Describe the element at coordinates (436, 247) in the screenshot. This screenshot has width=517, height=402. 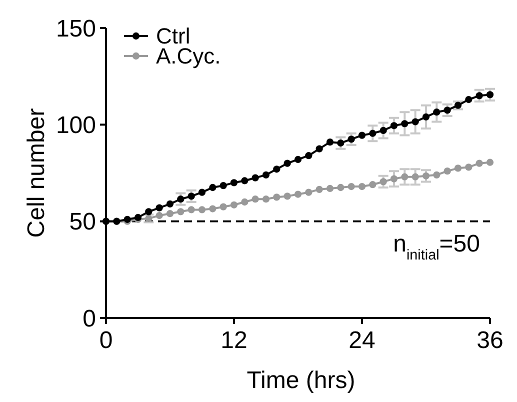
I see `ref-line-label: n$_{initial}$=50` at that location.